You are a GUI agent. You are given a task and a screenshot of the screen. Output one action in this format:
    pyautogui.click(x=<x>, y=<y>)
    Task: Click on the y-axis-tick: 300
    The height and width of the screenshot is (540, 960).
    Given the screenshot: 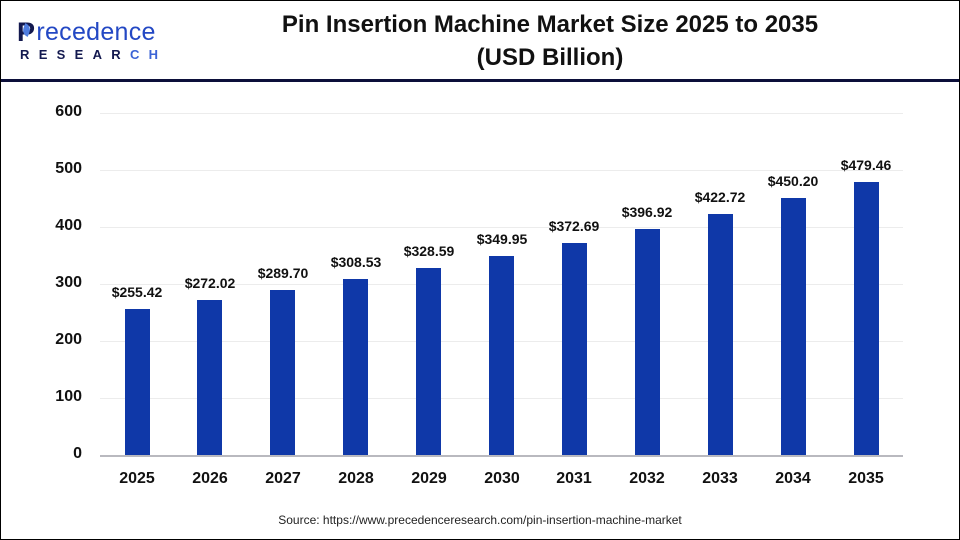 What is the action you would take?
    pyautogui.click(x=68, y=282)
    